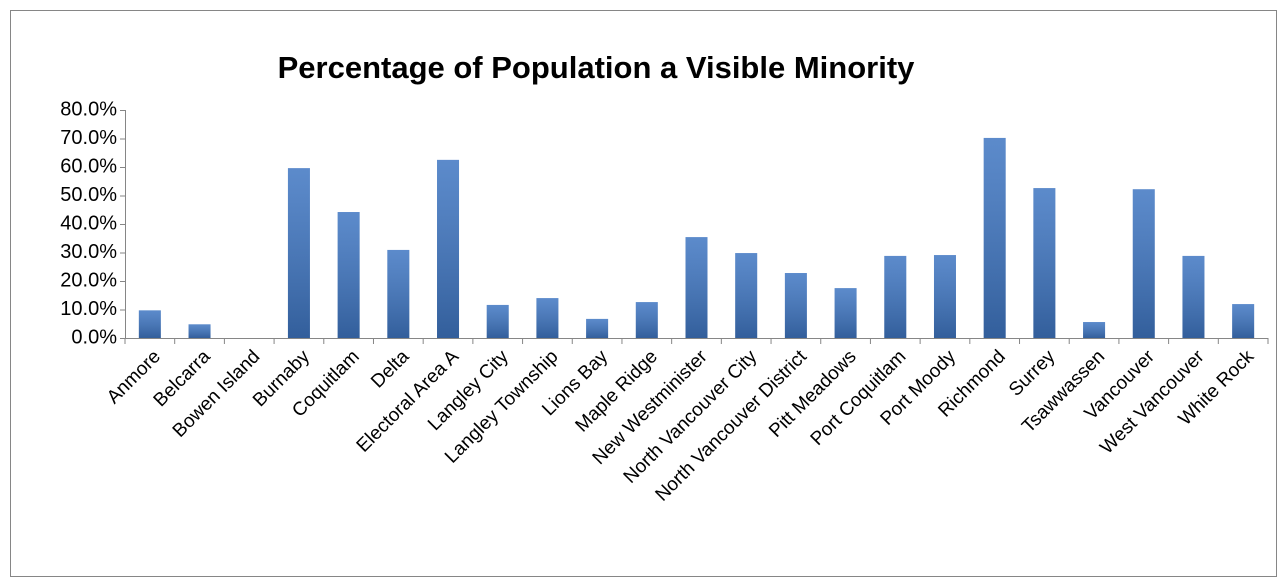 This screenshot has width=1286, height=588. What do you see at coordinates (88, 195) in the screenshot?
I see `y-tick-label: 50.0%` at bounding box center [88, 195].